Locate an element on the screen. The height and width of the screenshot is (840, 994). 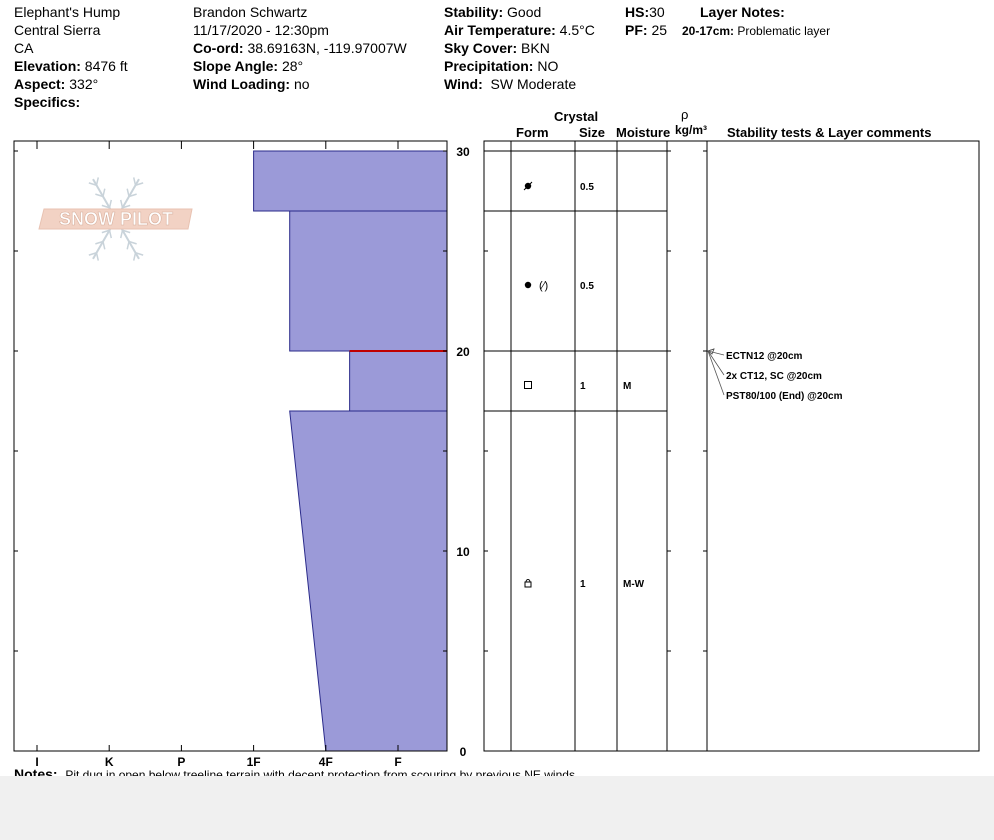
windload-label: Wind Loading: is located at coordinates (242, 84).